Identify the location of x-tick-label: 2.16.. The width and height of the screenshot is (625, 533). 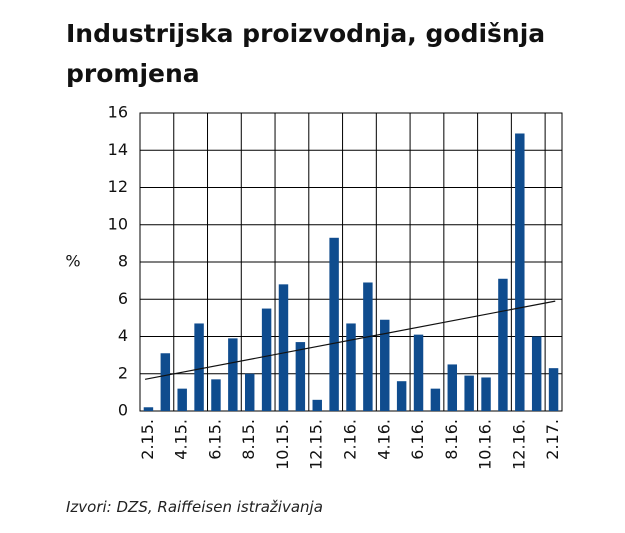
(350, 439).